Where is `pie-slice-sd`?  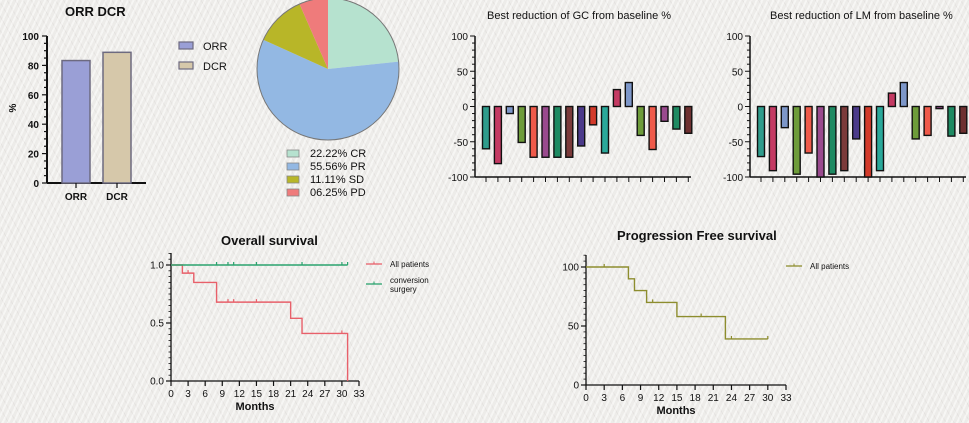
pie-slice-sd is located at coordinates (295, 36).